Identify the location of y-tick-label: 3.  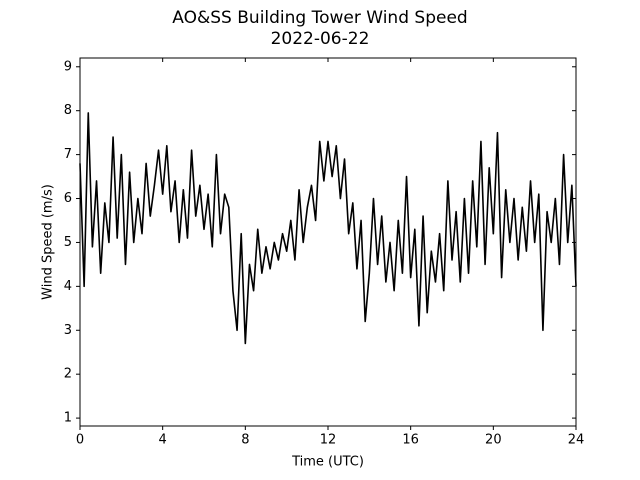
(68, 330).